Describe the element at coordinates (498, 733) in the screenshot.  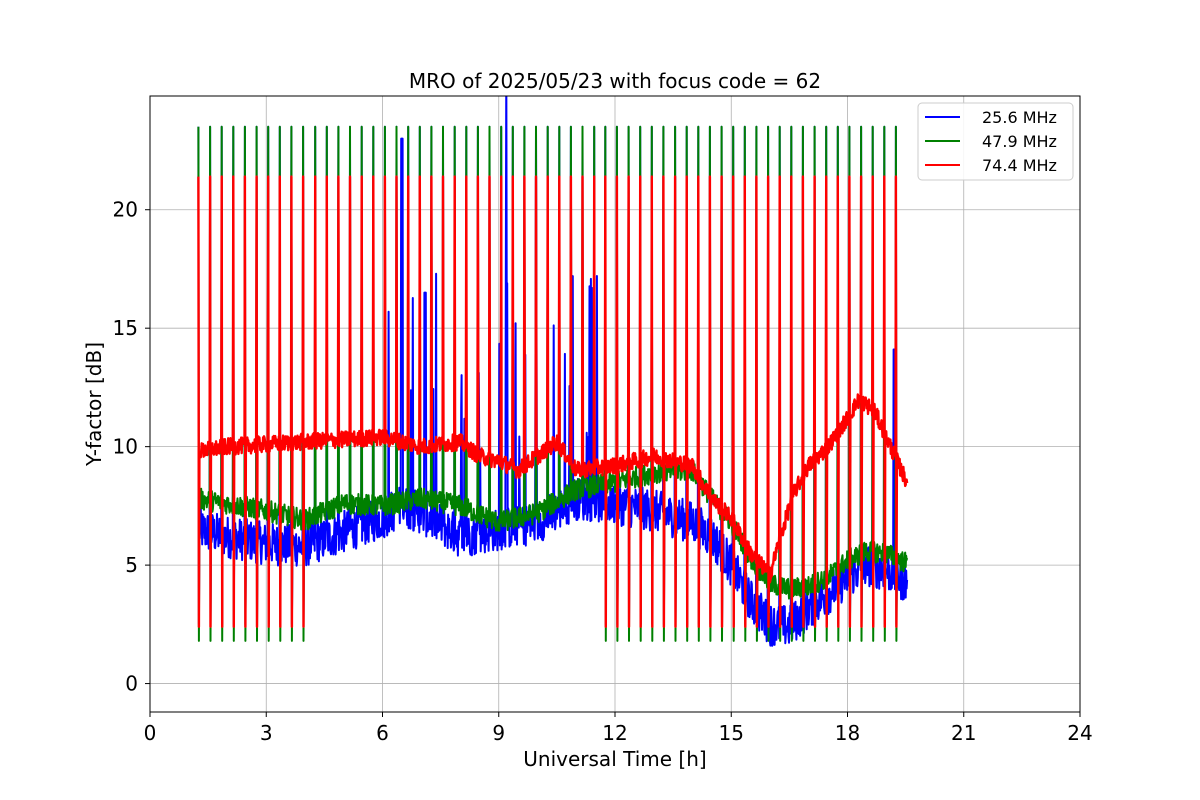
I see `x-tick-label: 9` at that location.